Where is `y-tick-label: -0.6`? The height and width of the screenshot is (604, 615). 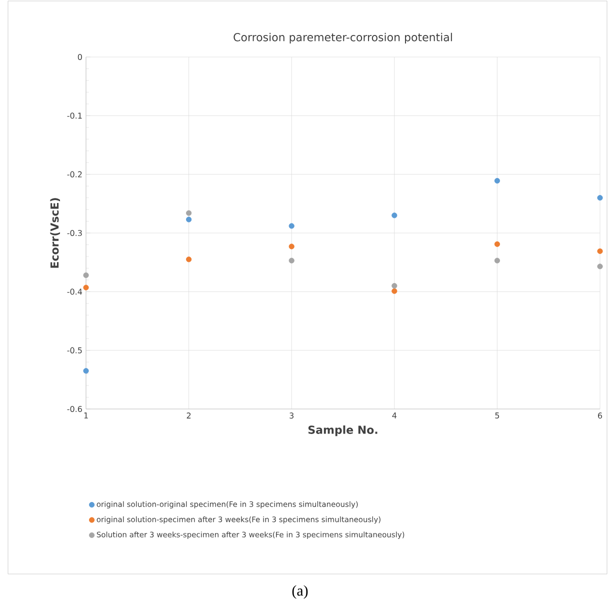
y-tick-label: -0.6 is located at coordinates (74, 409).